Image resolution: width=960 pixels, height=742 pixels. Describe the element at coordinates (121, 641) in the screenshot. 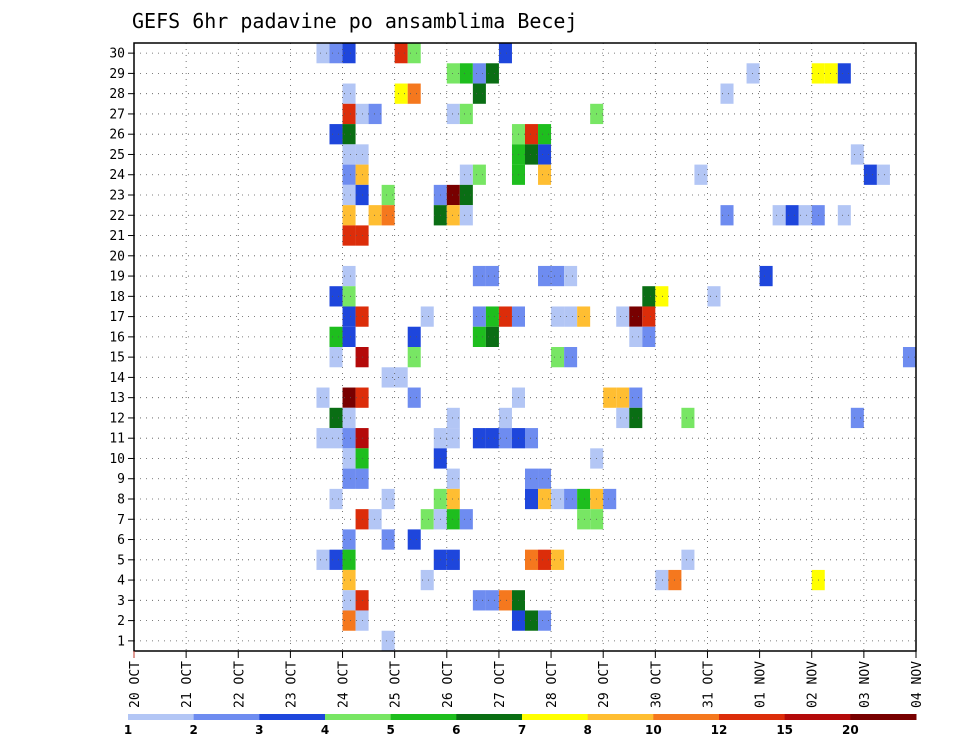

I see `y-tick-label: 1` at that location.